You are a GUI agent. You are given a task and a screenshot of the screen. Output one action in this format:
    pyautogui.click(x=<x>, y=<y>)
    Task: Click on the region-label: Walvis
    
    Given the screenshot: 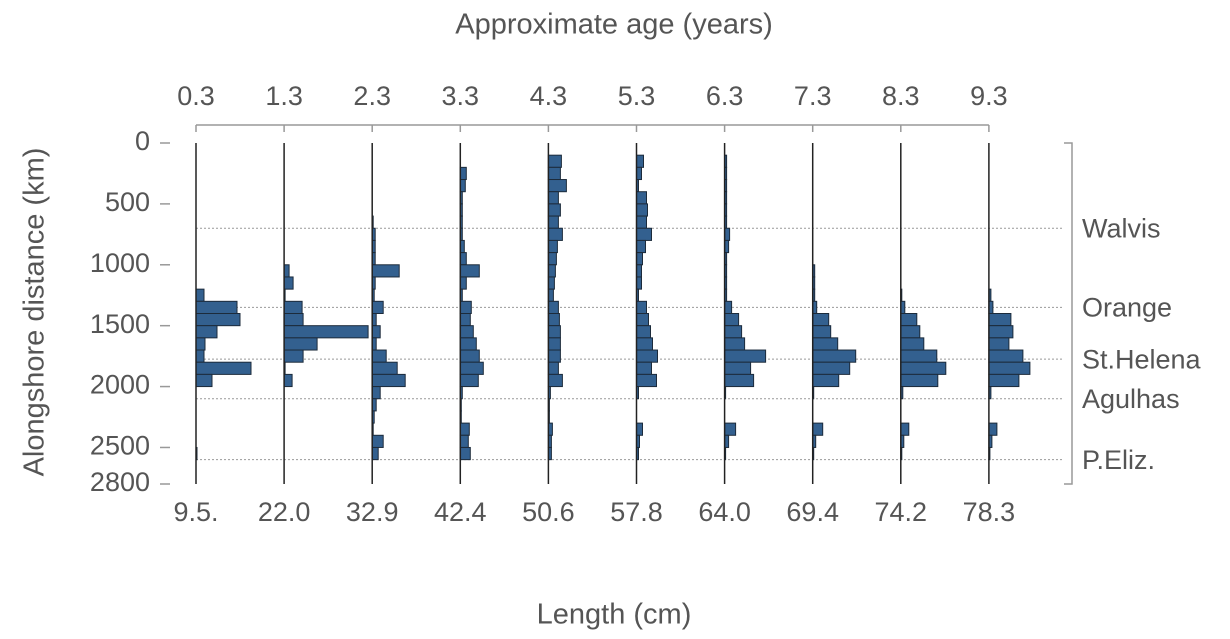 What is the action you would take?
    pyautogui.click(x=1121, y=228)
    